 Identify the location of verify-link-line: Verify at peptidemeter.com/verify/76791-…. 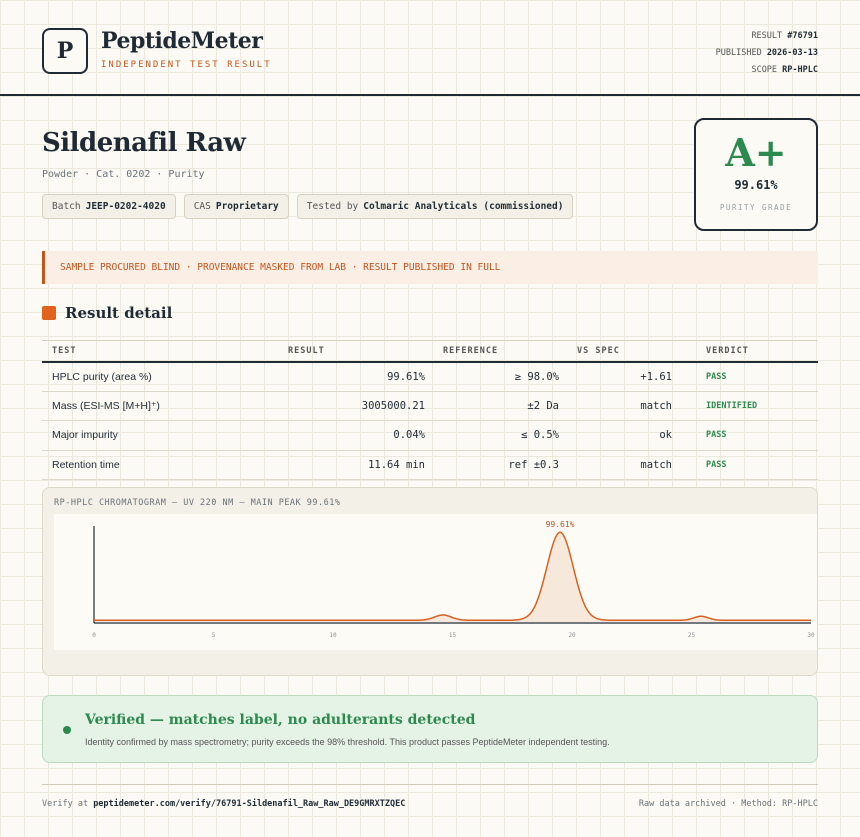
(224, 804).